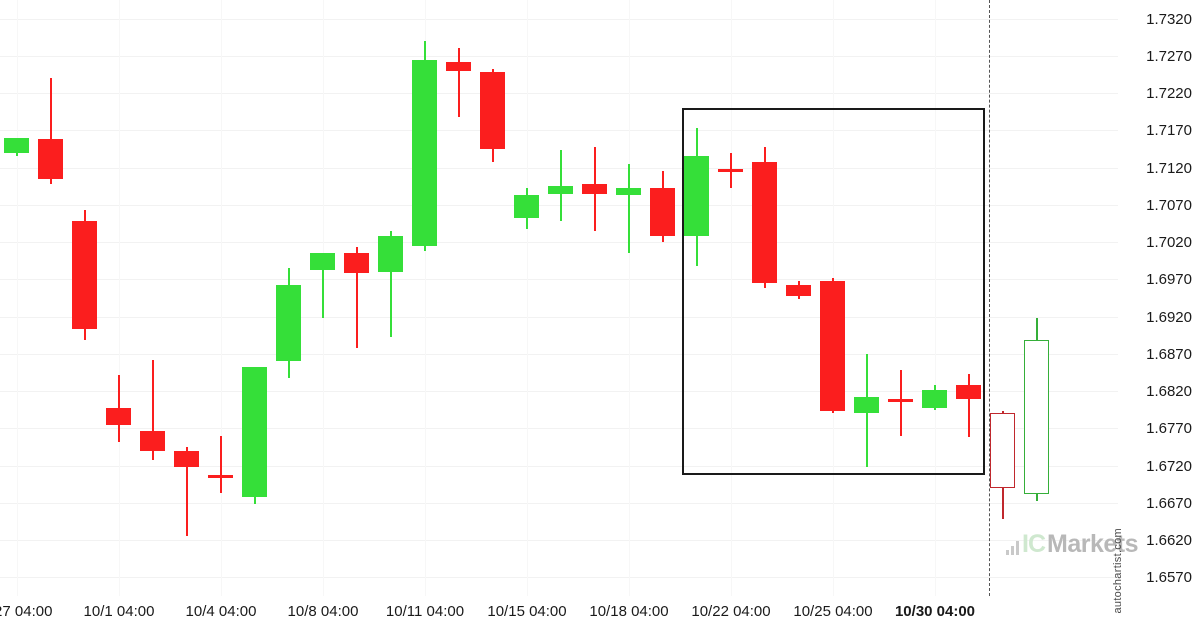 This screenshot has height=630, width=1200. I want to click on y-axis-tick-label: 1.7020, so click(1169, 243).